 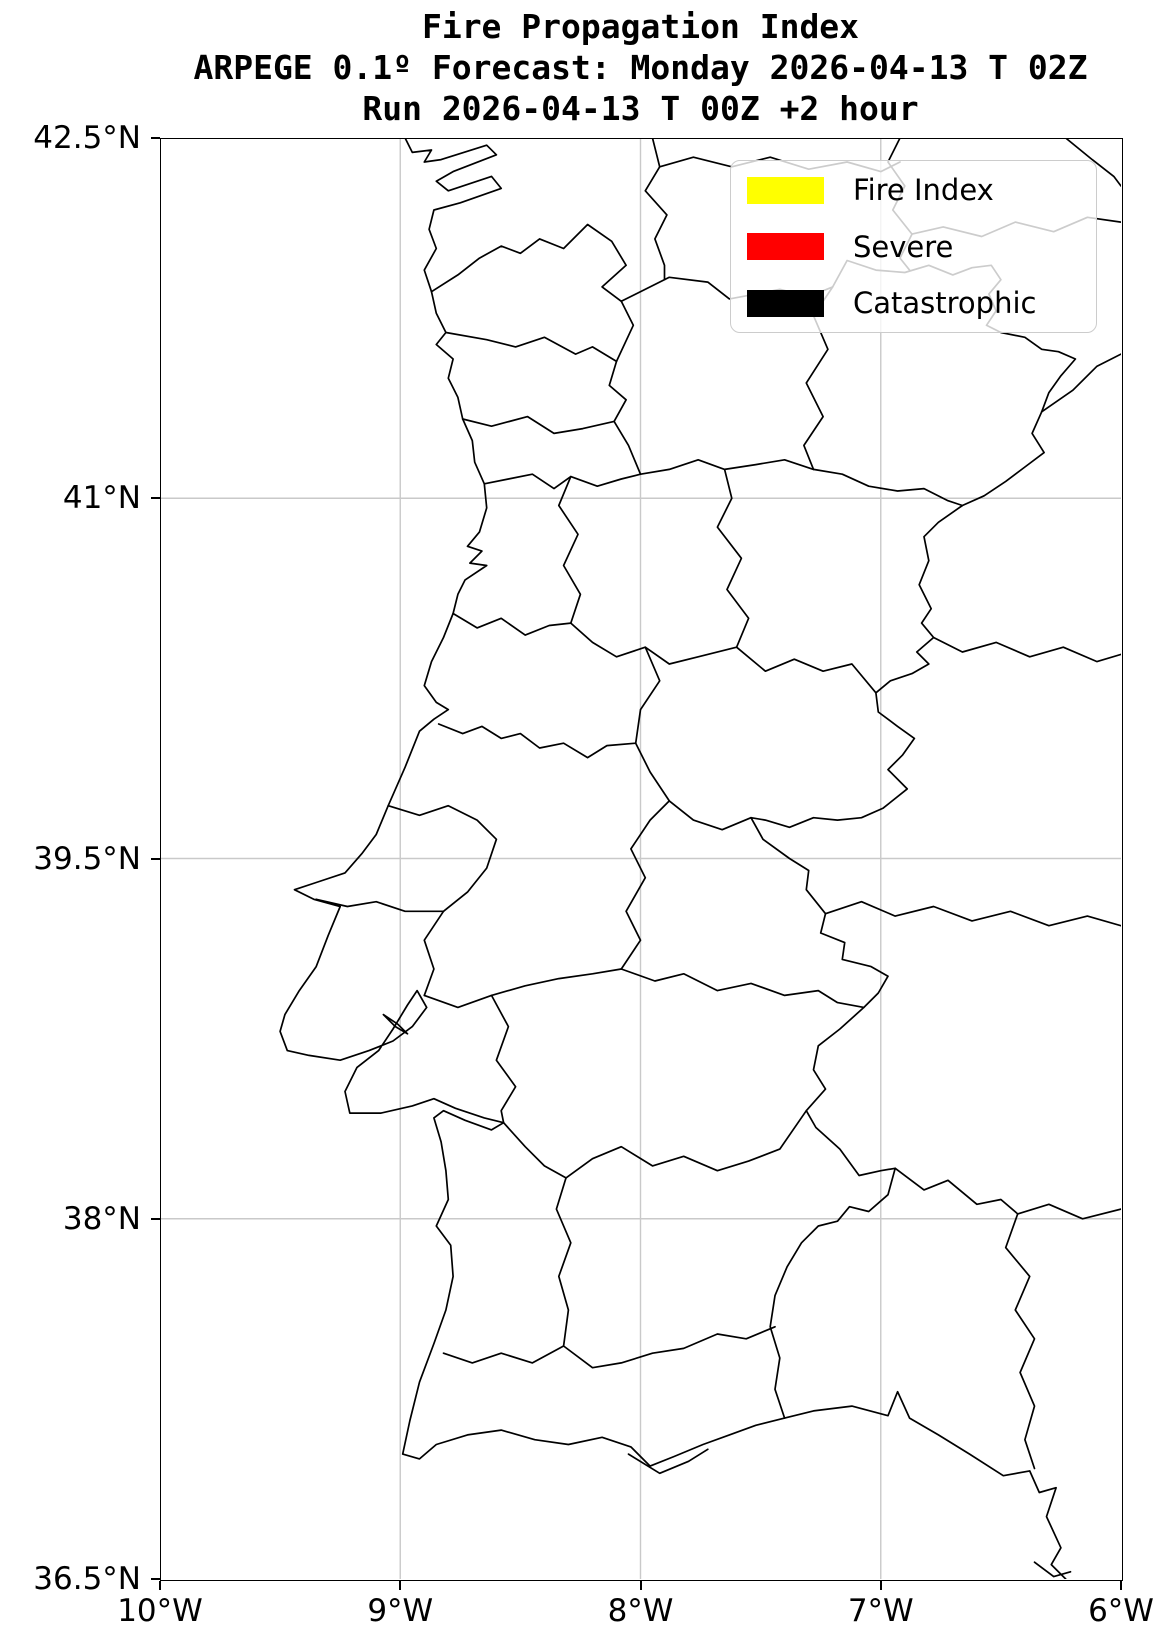 What do you see at coordinates (531, 347) in the screenshot?
I see `map-line-district-viana-braga` at bounding box center [531, 347].